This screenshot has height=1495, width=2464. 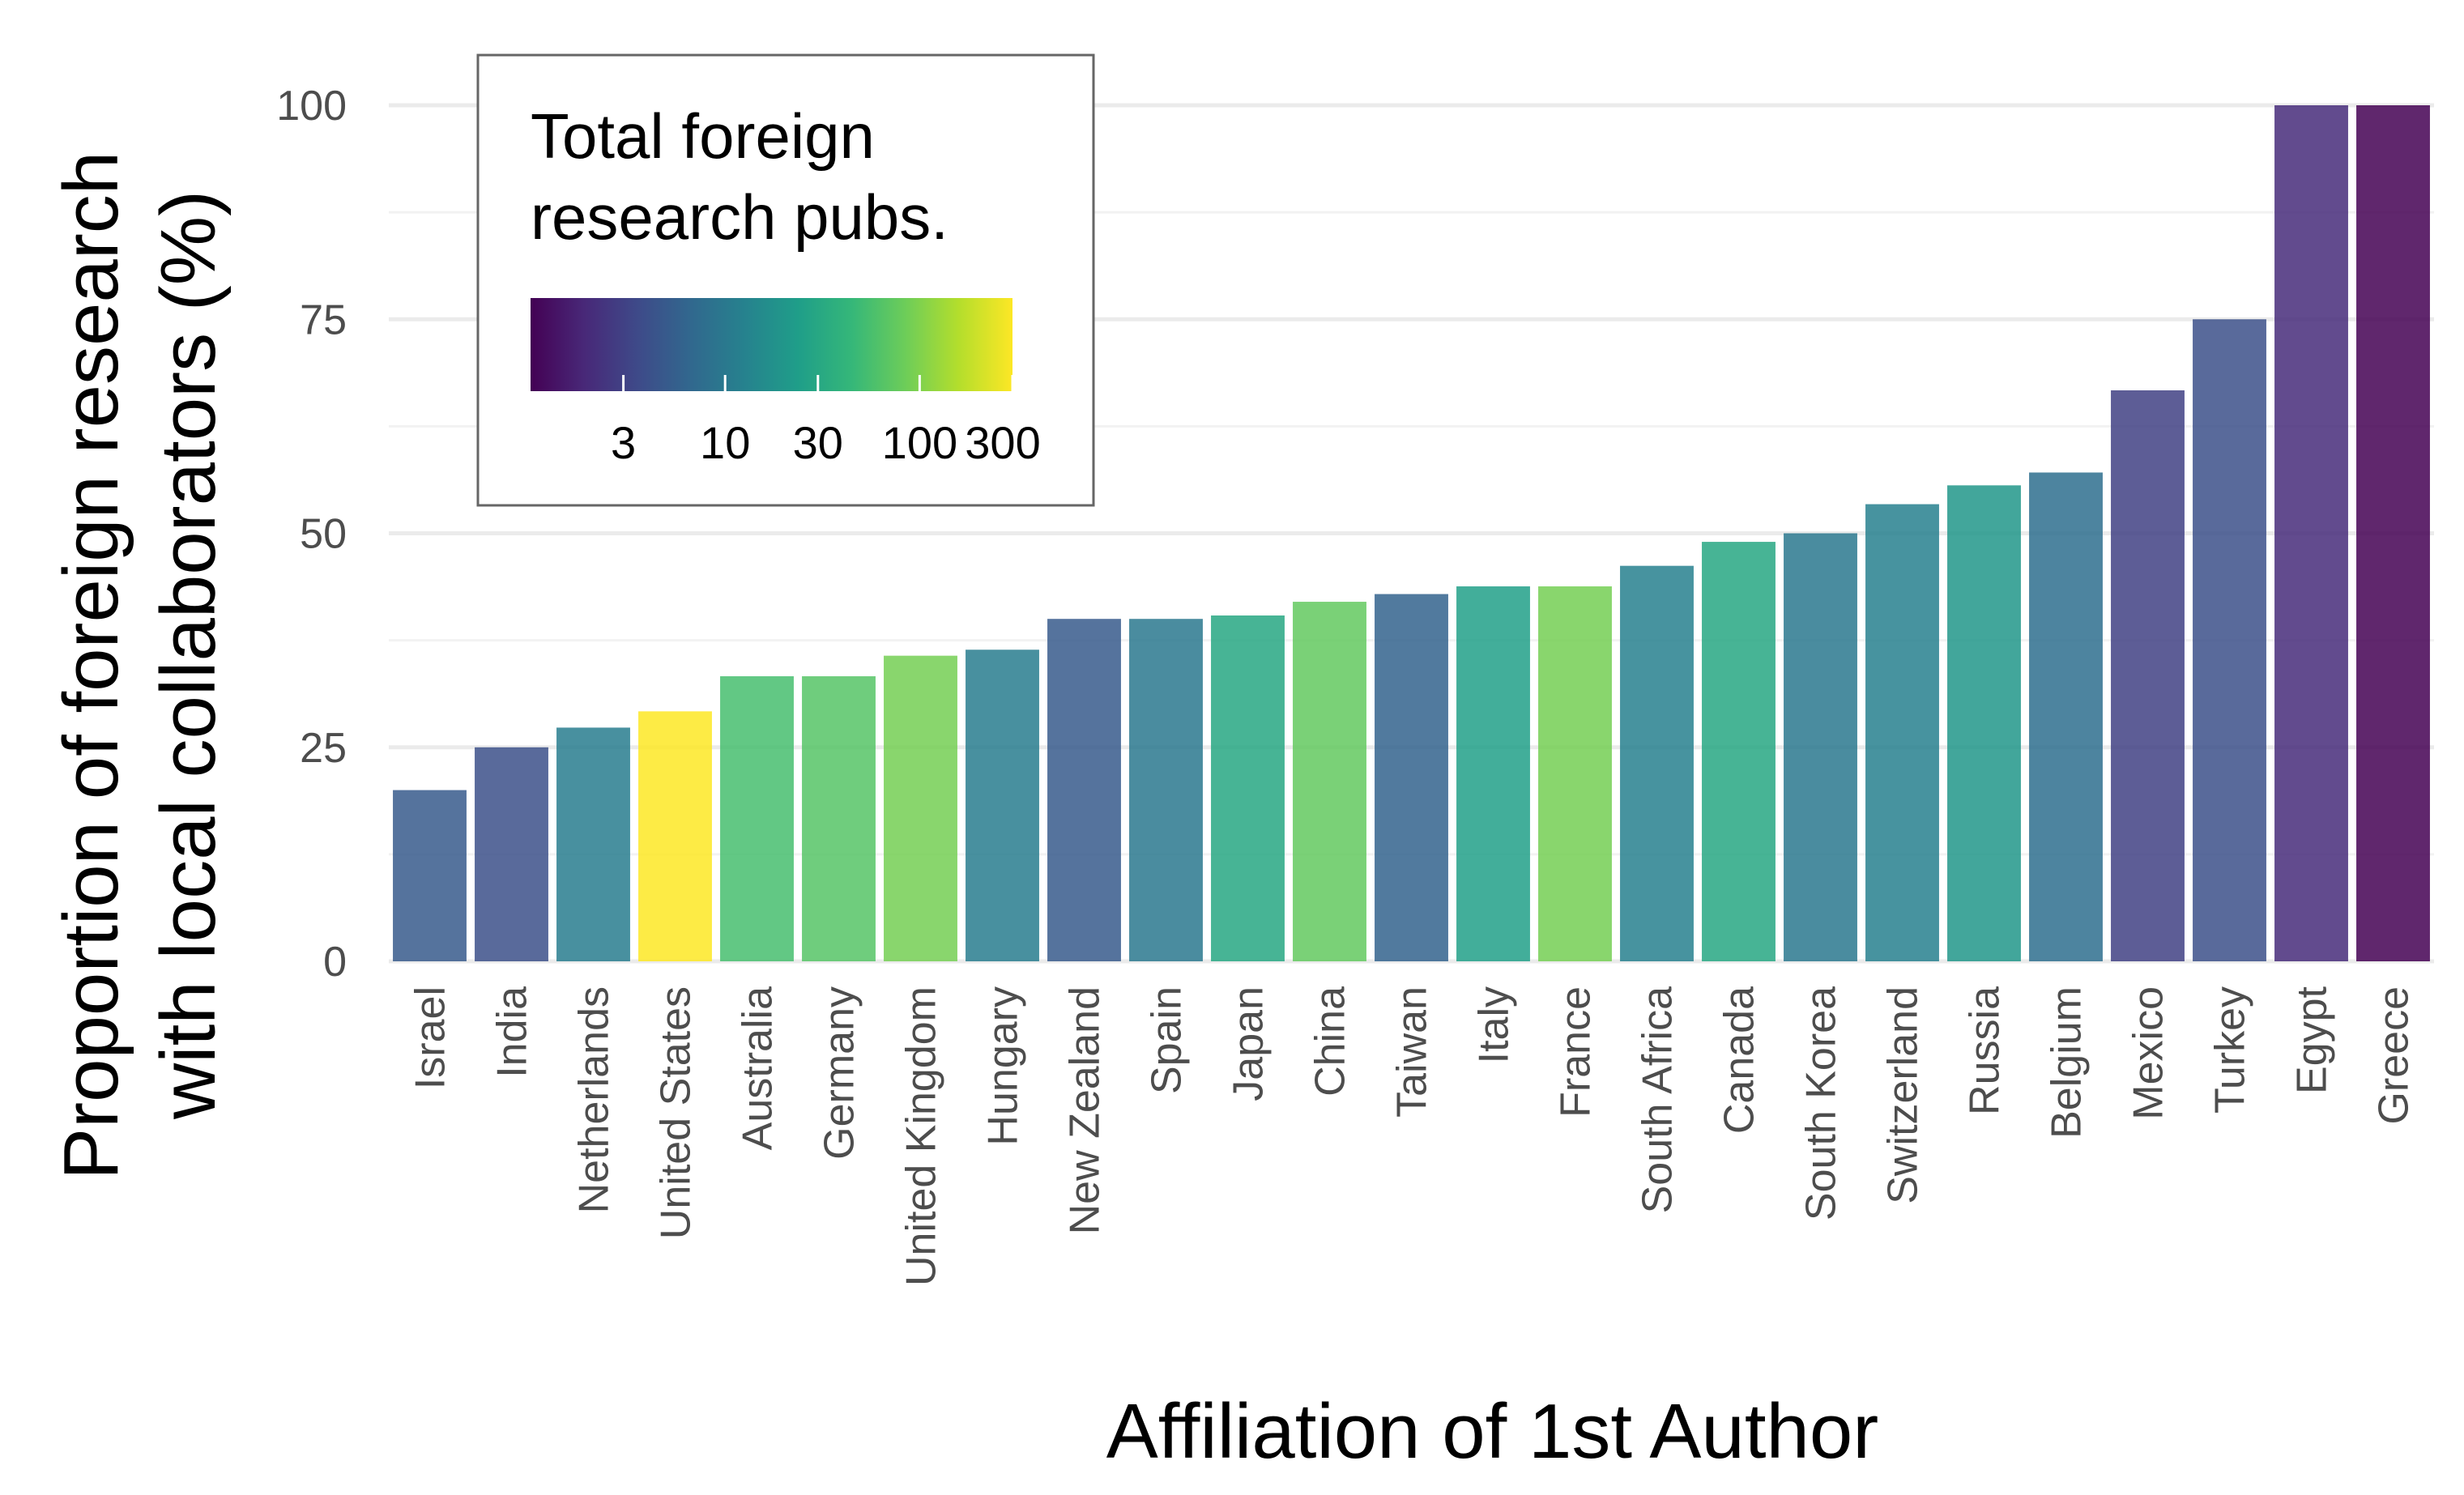 I want to click on y-tick-label: 25, so click(x=323, y=748).